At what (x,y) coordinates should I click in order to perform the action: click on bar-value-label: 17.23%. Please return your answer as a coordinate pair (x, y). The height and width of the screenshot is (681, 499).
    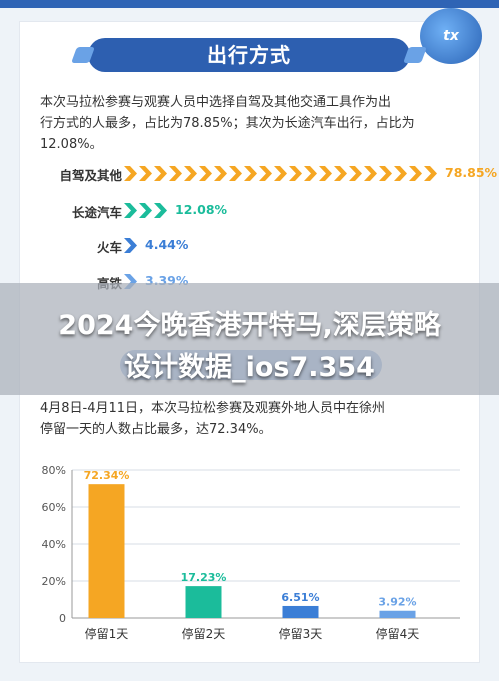
    Looking at the image, I should click on (204, 577).